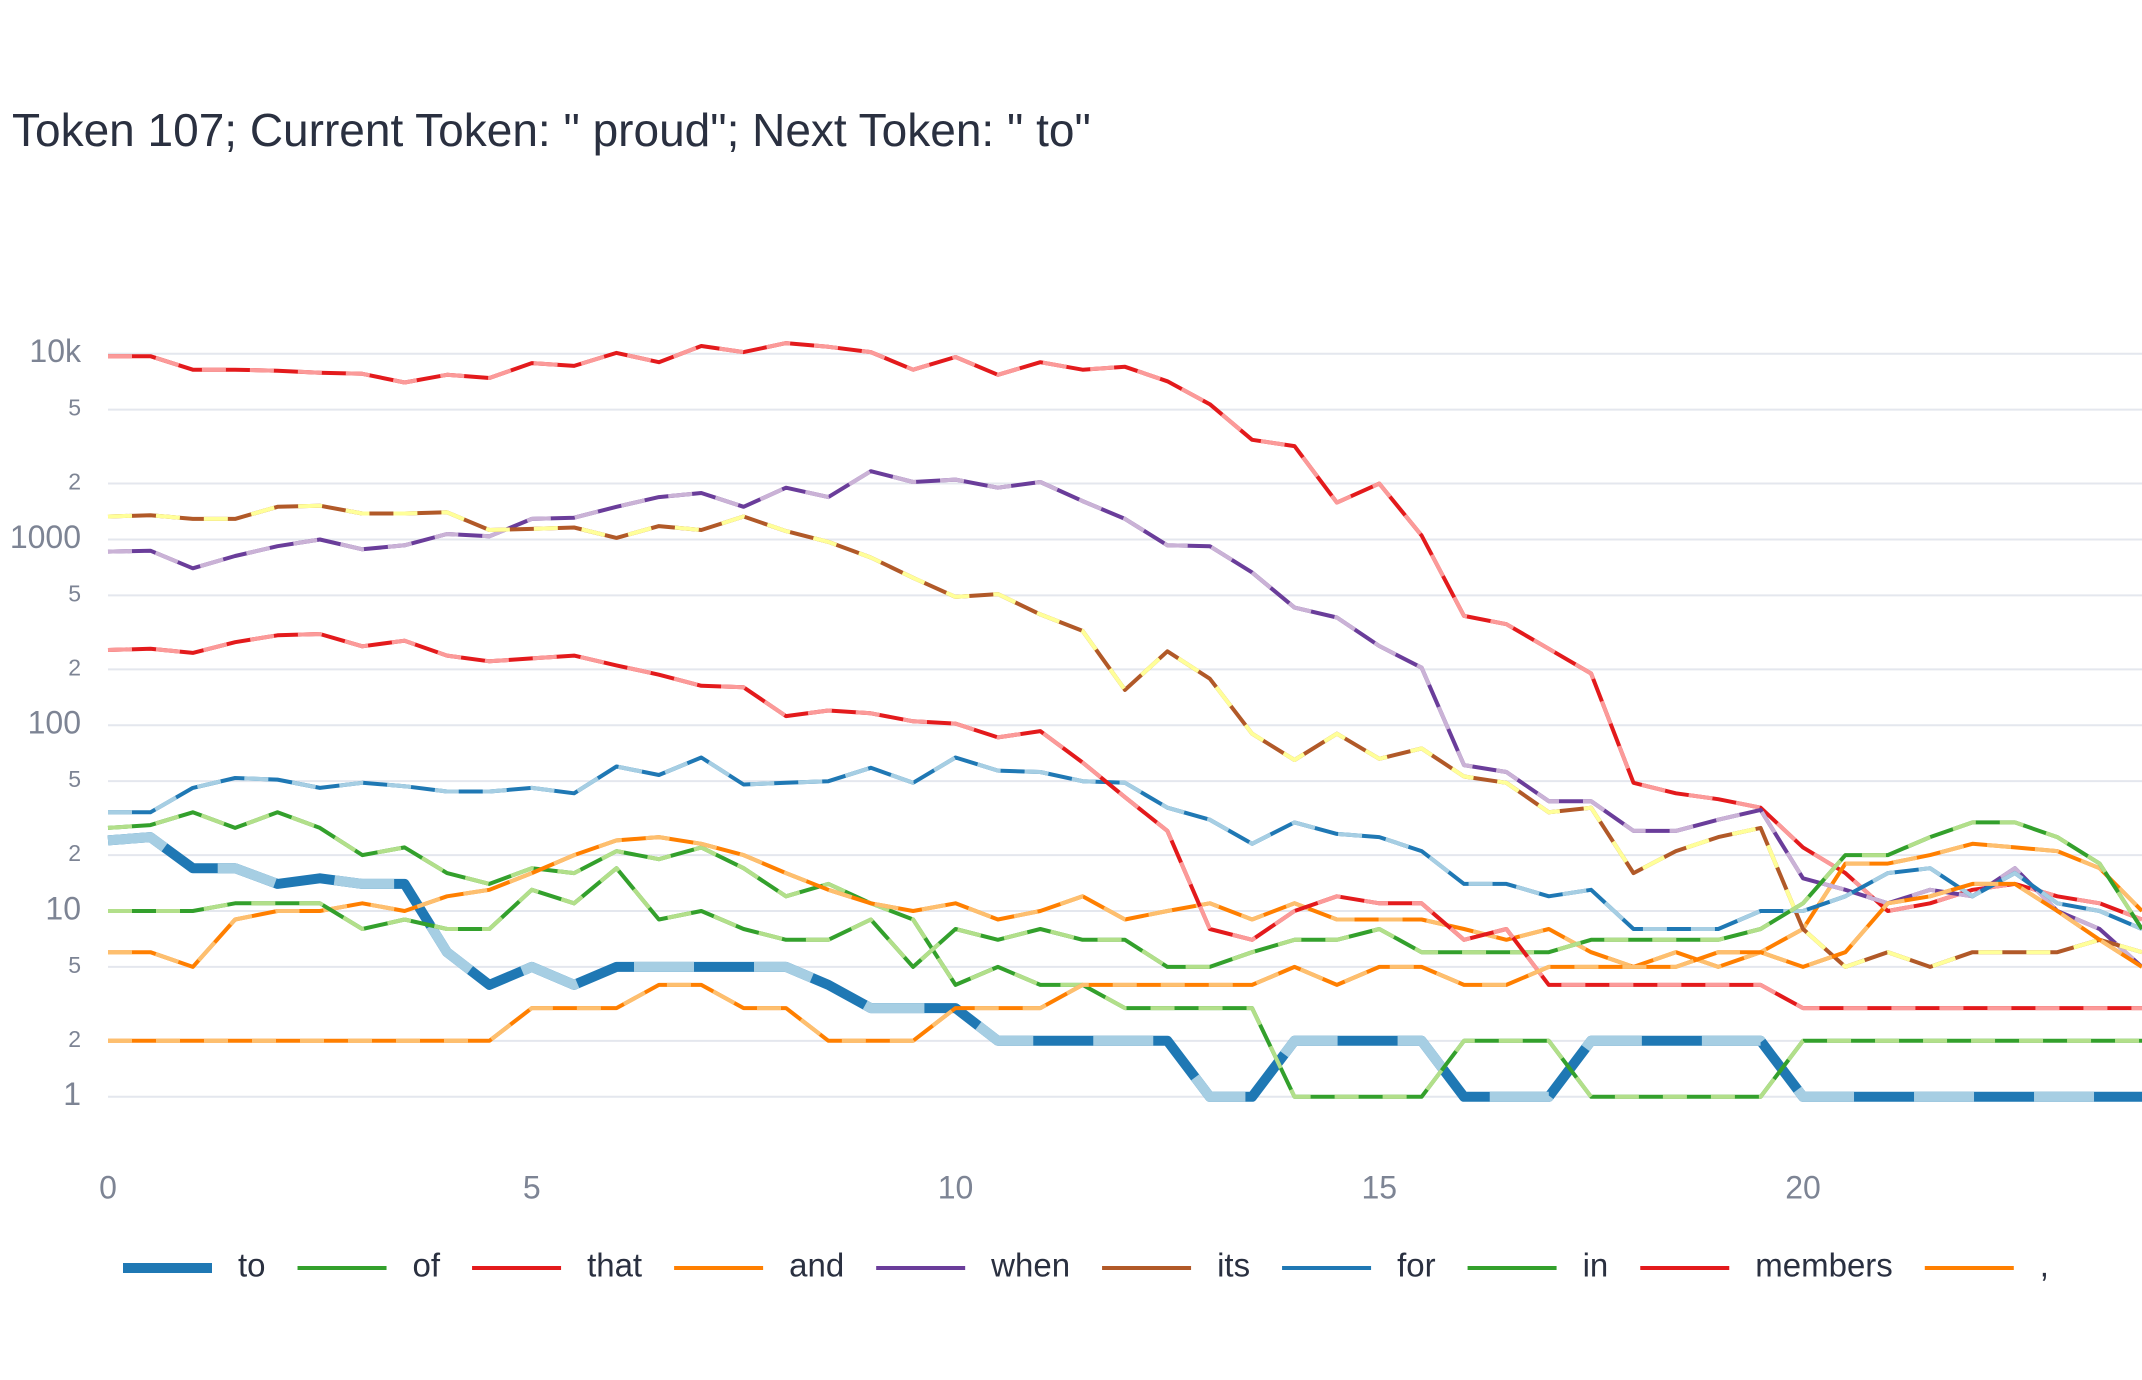 This screenshot has width=2142, height=1380. I want to click on y-tick-label: 10k, so click(55, 351).